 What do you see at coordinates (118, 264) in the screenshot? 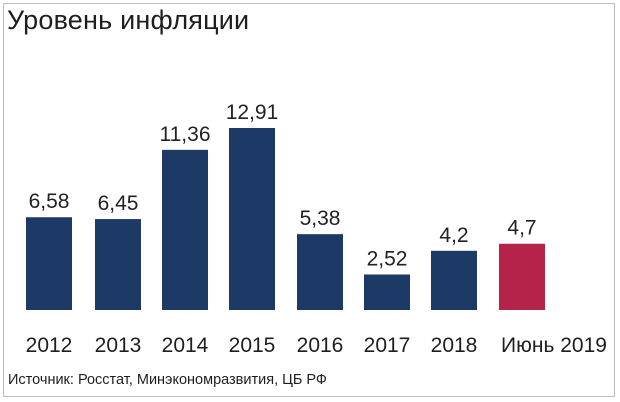
I see `bar-2013` at bounding box center [118, 264].